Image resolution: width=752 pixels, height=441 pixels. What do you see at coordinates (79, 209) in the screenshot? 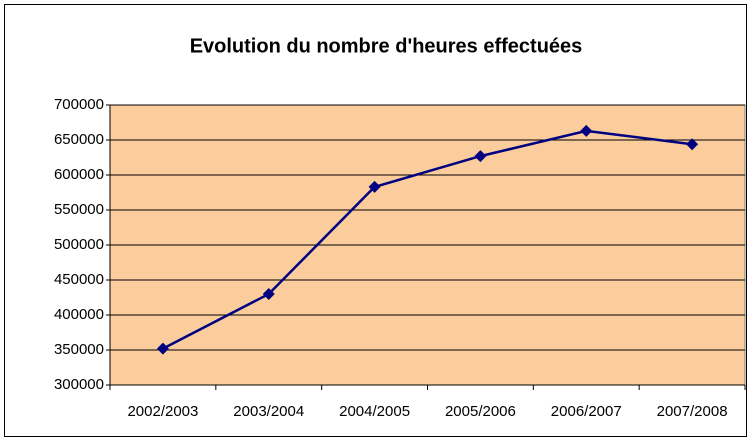
I see `y-tick-label: 550000` at bounding box center [79, 209].